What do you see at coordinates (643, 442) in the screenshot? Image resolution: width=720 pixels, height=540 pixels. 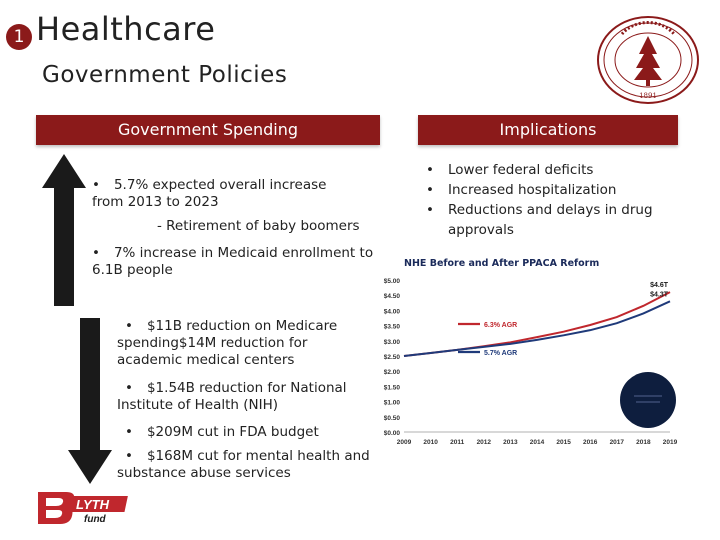 I see `x-tick-label: 2018` at bounding box center [643, 442].